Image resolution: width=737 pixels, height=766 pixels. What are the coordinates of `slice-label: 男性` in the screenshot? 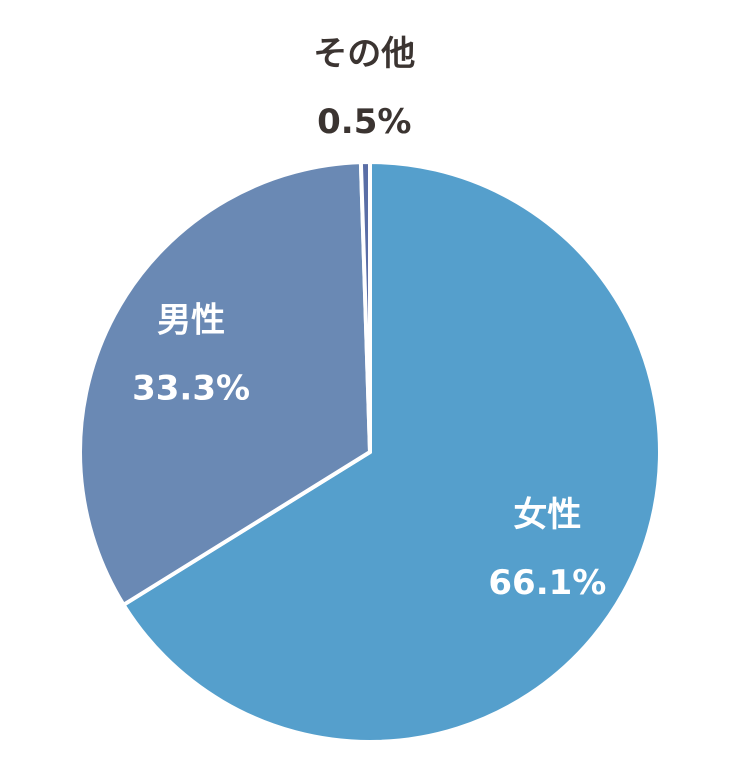 It's located at (191, 321).